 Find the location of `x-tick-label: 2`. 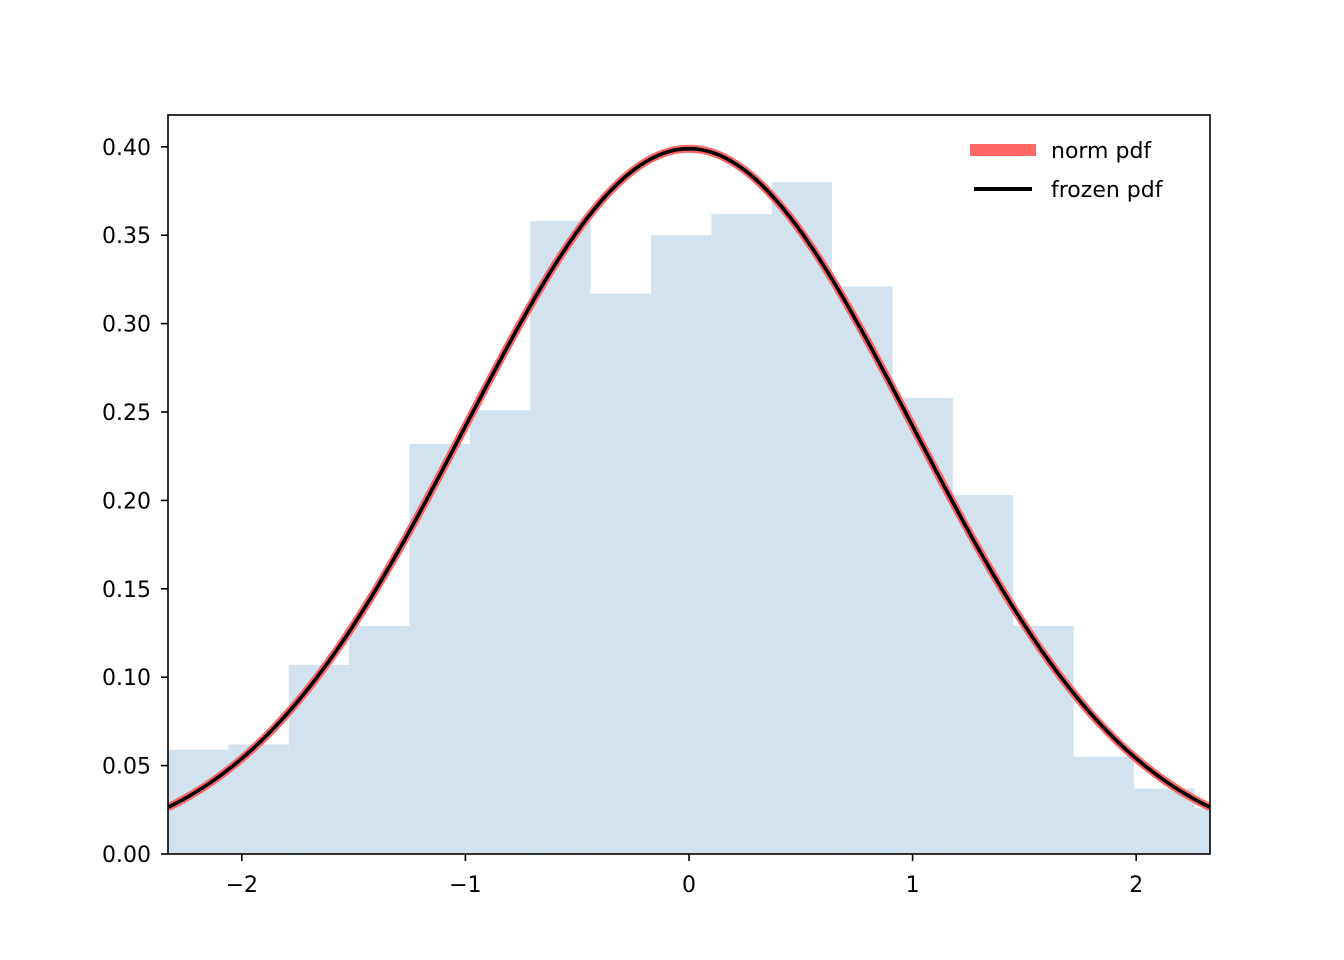

x-tick-label: 2 is located at coordinates (1136, 885).